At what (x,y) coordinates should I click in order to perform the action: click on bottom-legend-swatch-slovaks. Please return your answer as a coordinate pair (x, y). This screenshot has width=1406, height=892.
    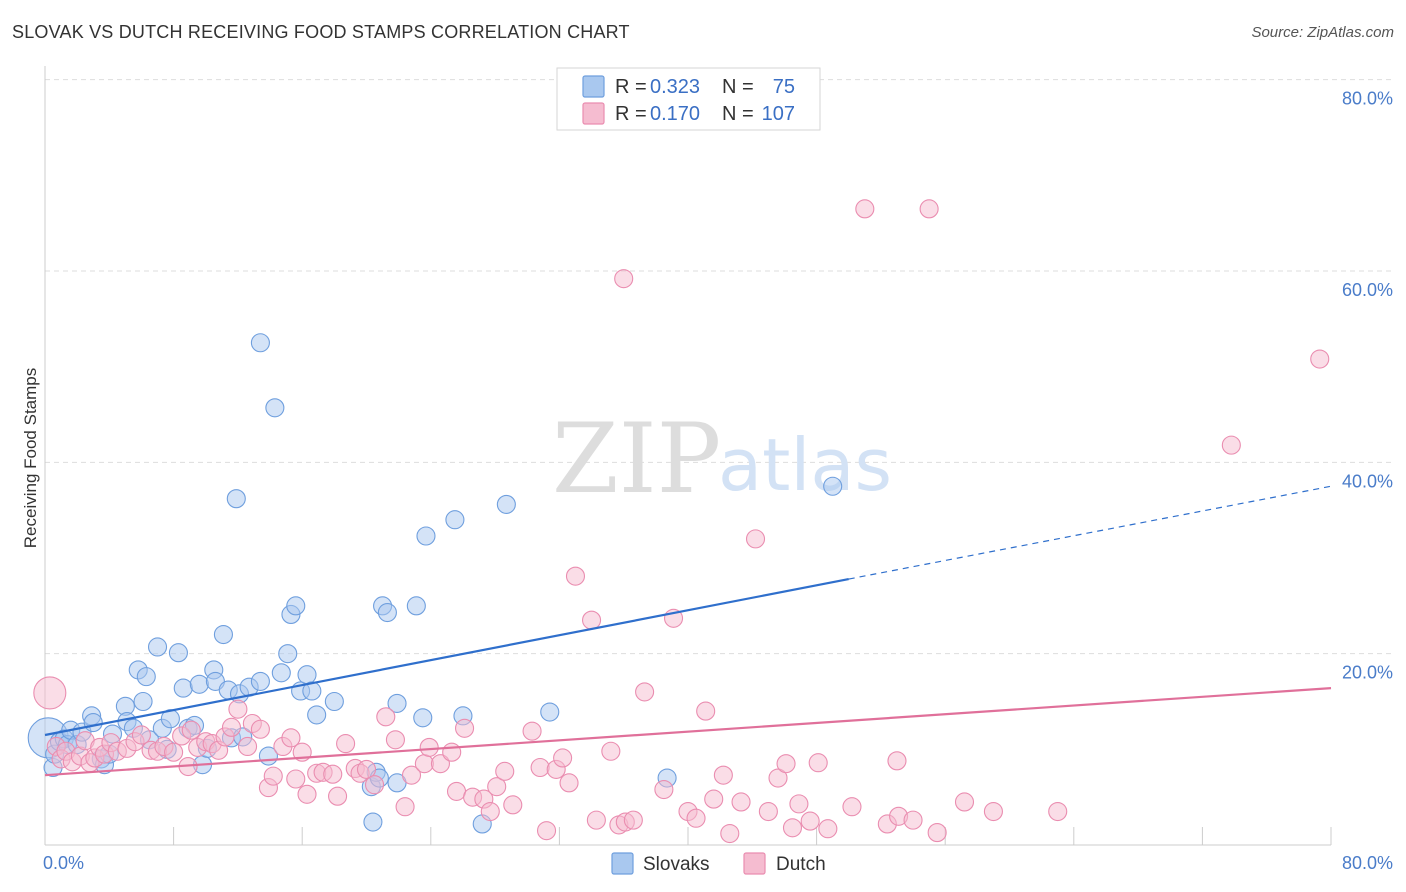
    Looking at the image, I should click on (622, 863).